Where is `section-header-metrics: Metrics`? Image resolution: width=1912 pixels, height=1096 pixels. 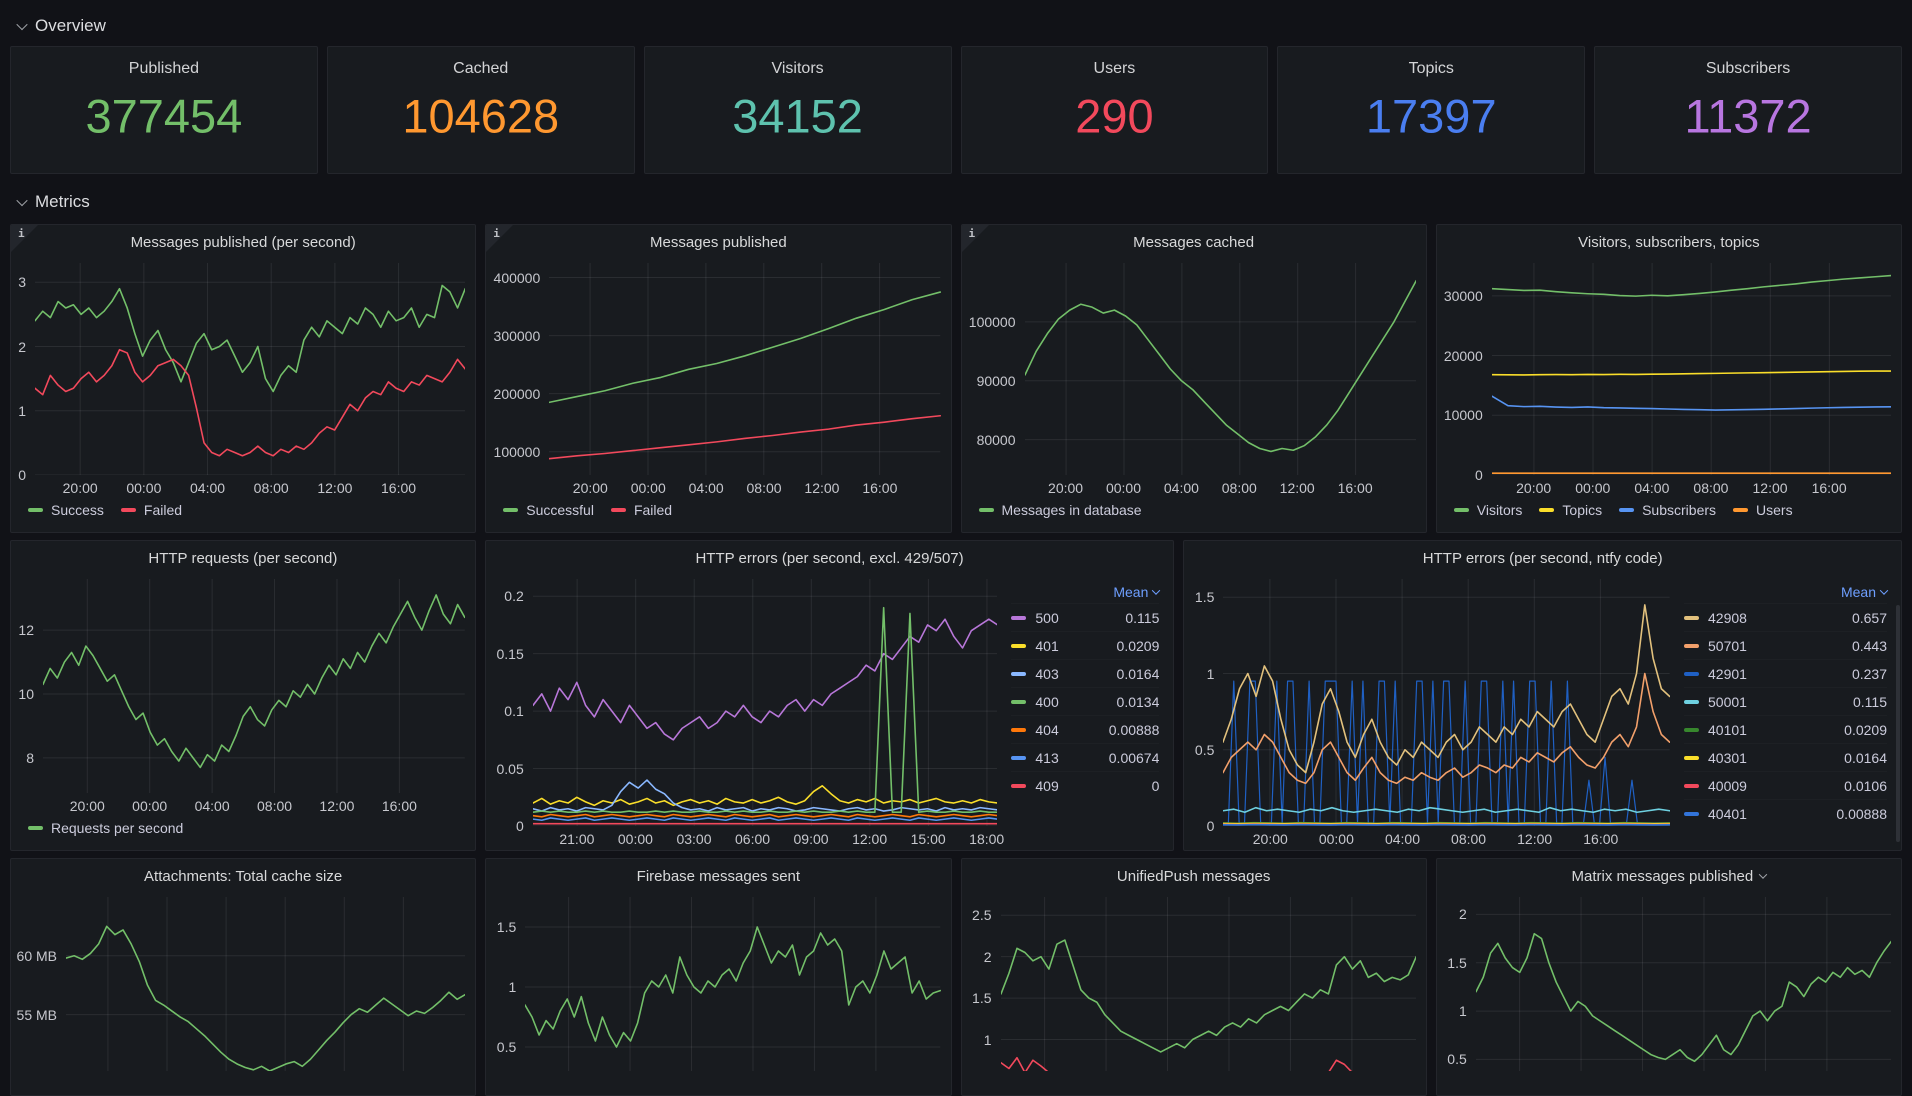
section-header-metrics: Metrics is located at coordinates (54, 199).